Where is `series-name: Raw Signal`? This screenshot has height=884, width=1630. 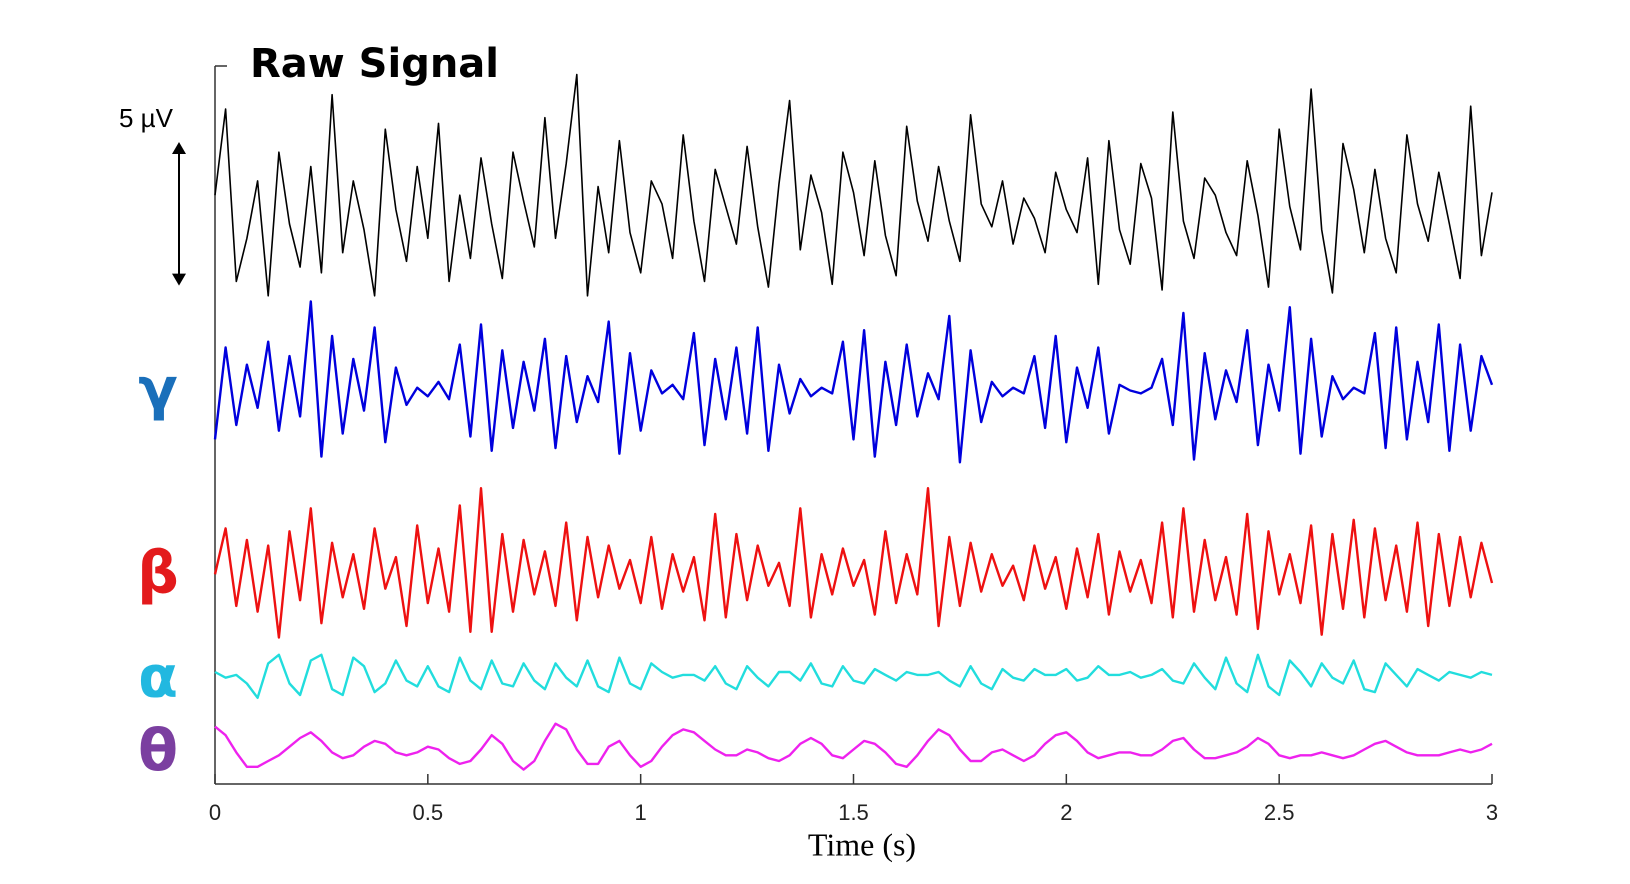 series-name: Raw Signal is located at coordinates (374, 64).